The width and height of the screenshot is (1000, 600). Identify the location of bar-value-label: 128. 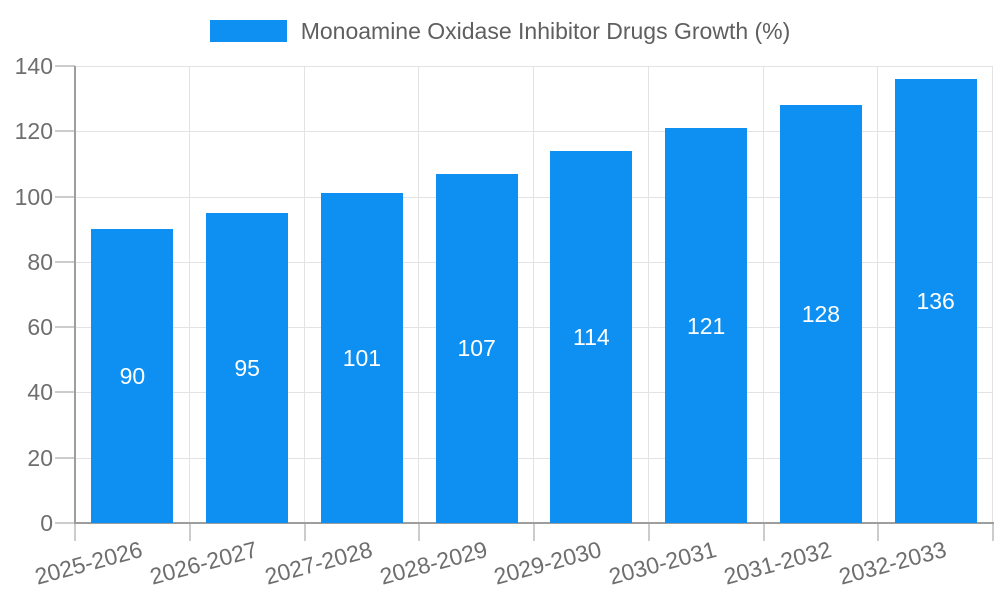
(821, 314).